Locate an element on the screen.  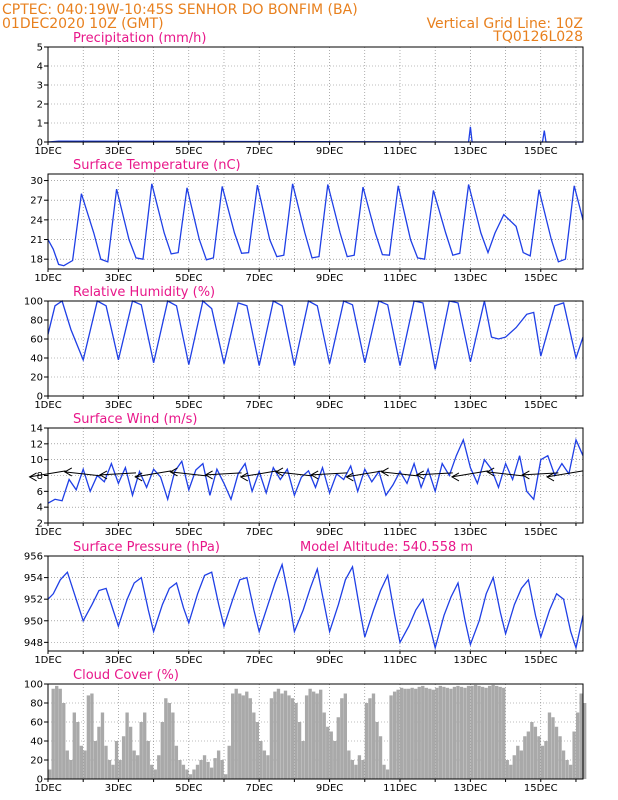
cloud-cover-y-tick-label: 80 is located at coordinates (36, 704).